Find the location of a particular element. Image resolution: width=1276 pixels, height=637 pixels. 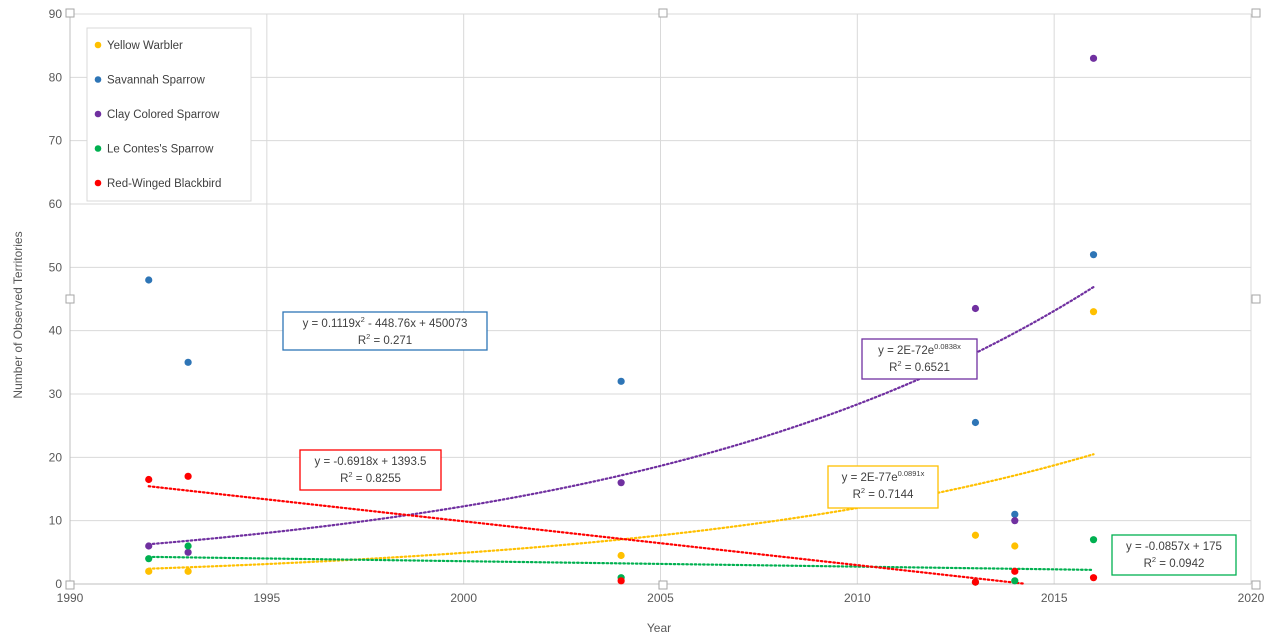

x-tick-label: 2015 is located at coordinates (1054, 598).